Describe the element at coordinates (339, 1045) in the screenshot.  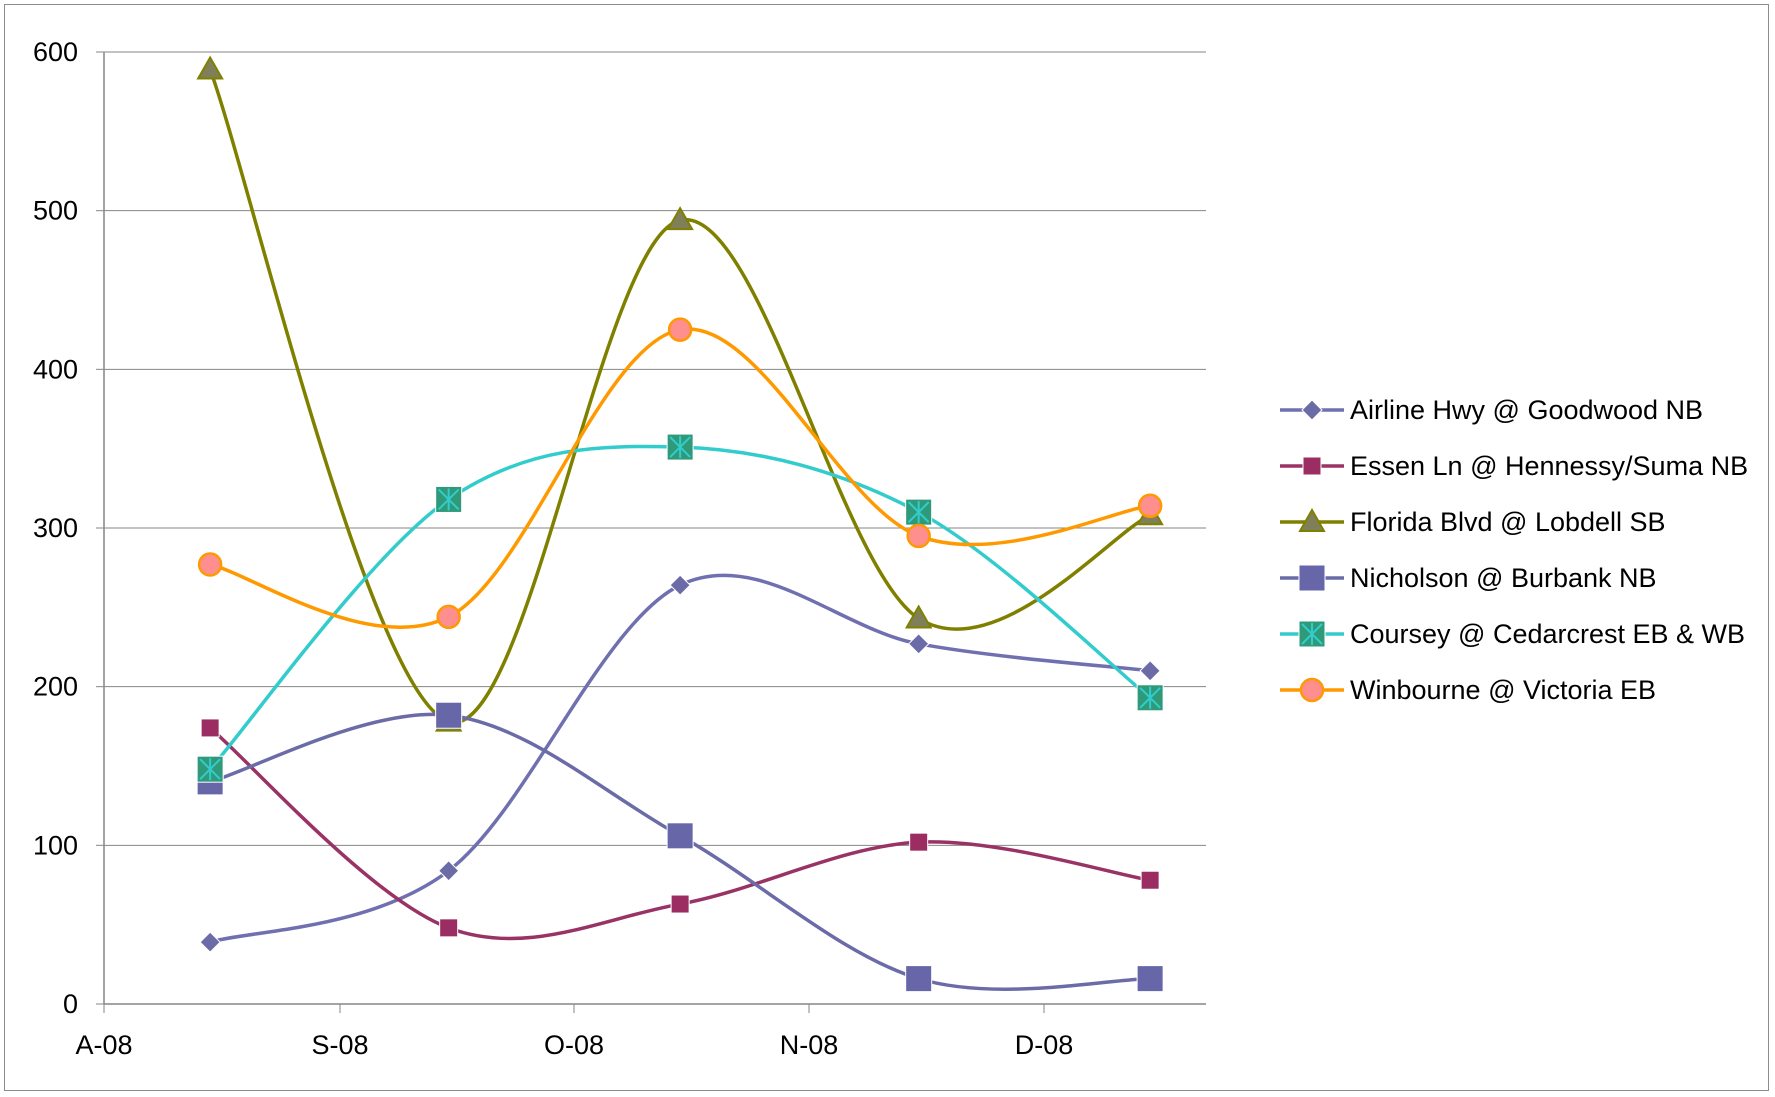
I see `x-tick-label: S-08` at that location.